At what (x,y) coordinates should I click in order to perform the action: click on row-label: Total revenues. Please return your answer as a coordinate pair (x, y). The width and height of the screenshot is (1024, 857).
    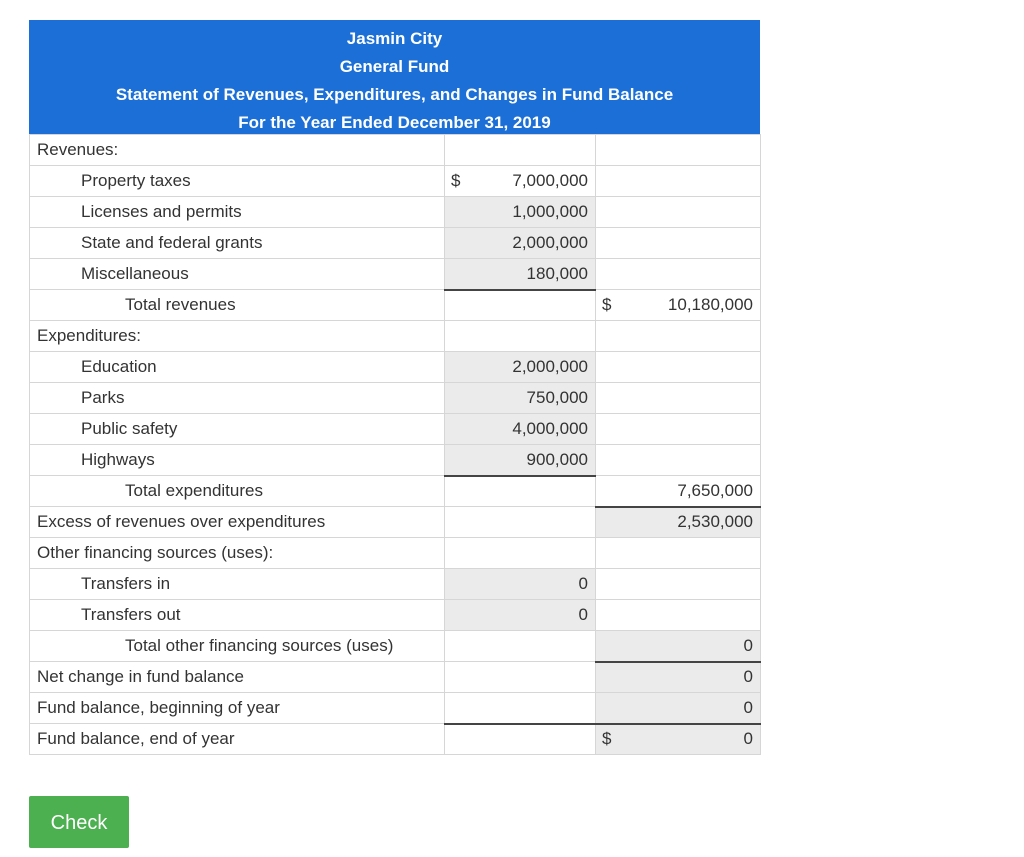
    Looking at the image, I should click on (237, 305).